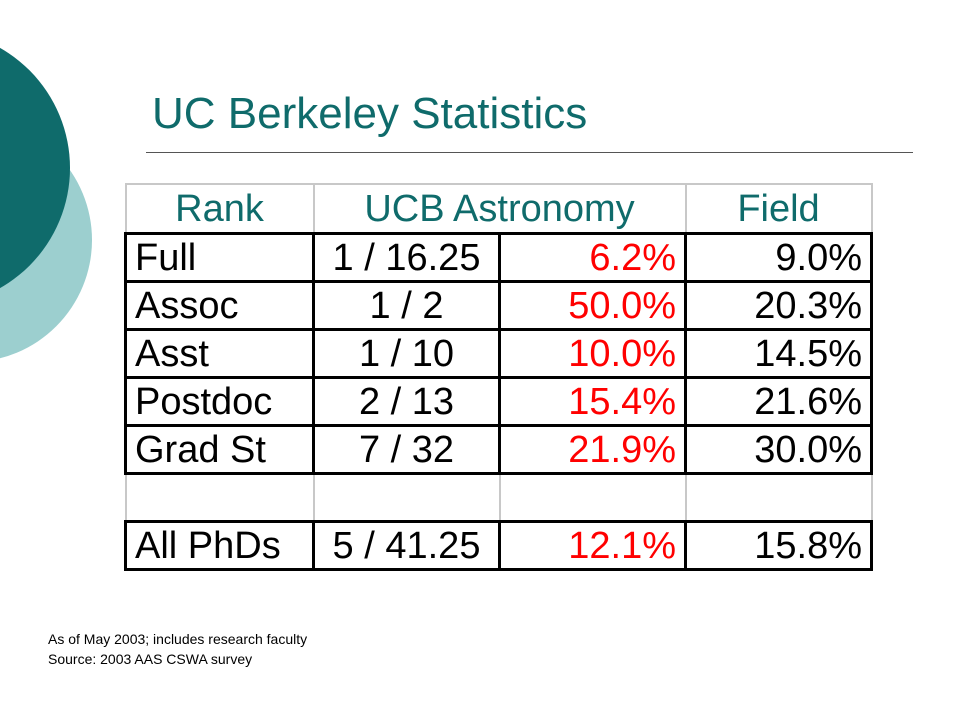 The width and height of the screenshot is (960, 720). I want to click on ucb-percent-cell: 21.9%, so click(592, 449).